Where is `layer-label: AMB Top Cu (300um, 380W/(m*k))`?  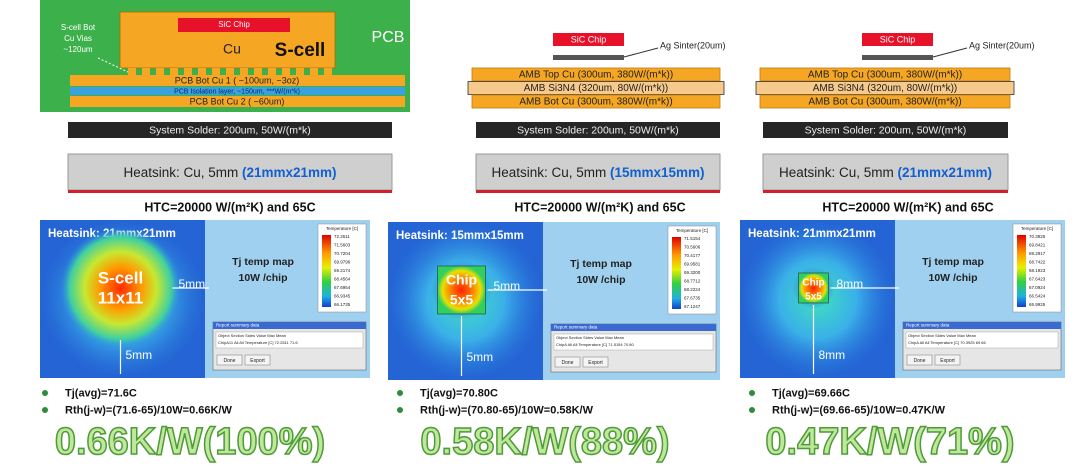
layer-label: AMB Top Cu (300um, 380W/(m*k)) is located at coordinates (885, 75).